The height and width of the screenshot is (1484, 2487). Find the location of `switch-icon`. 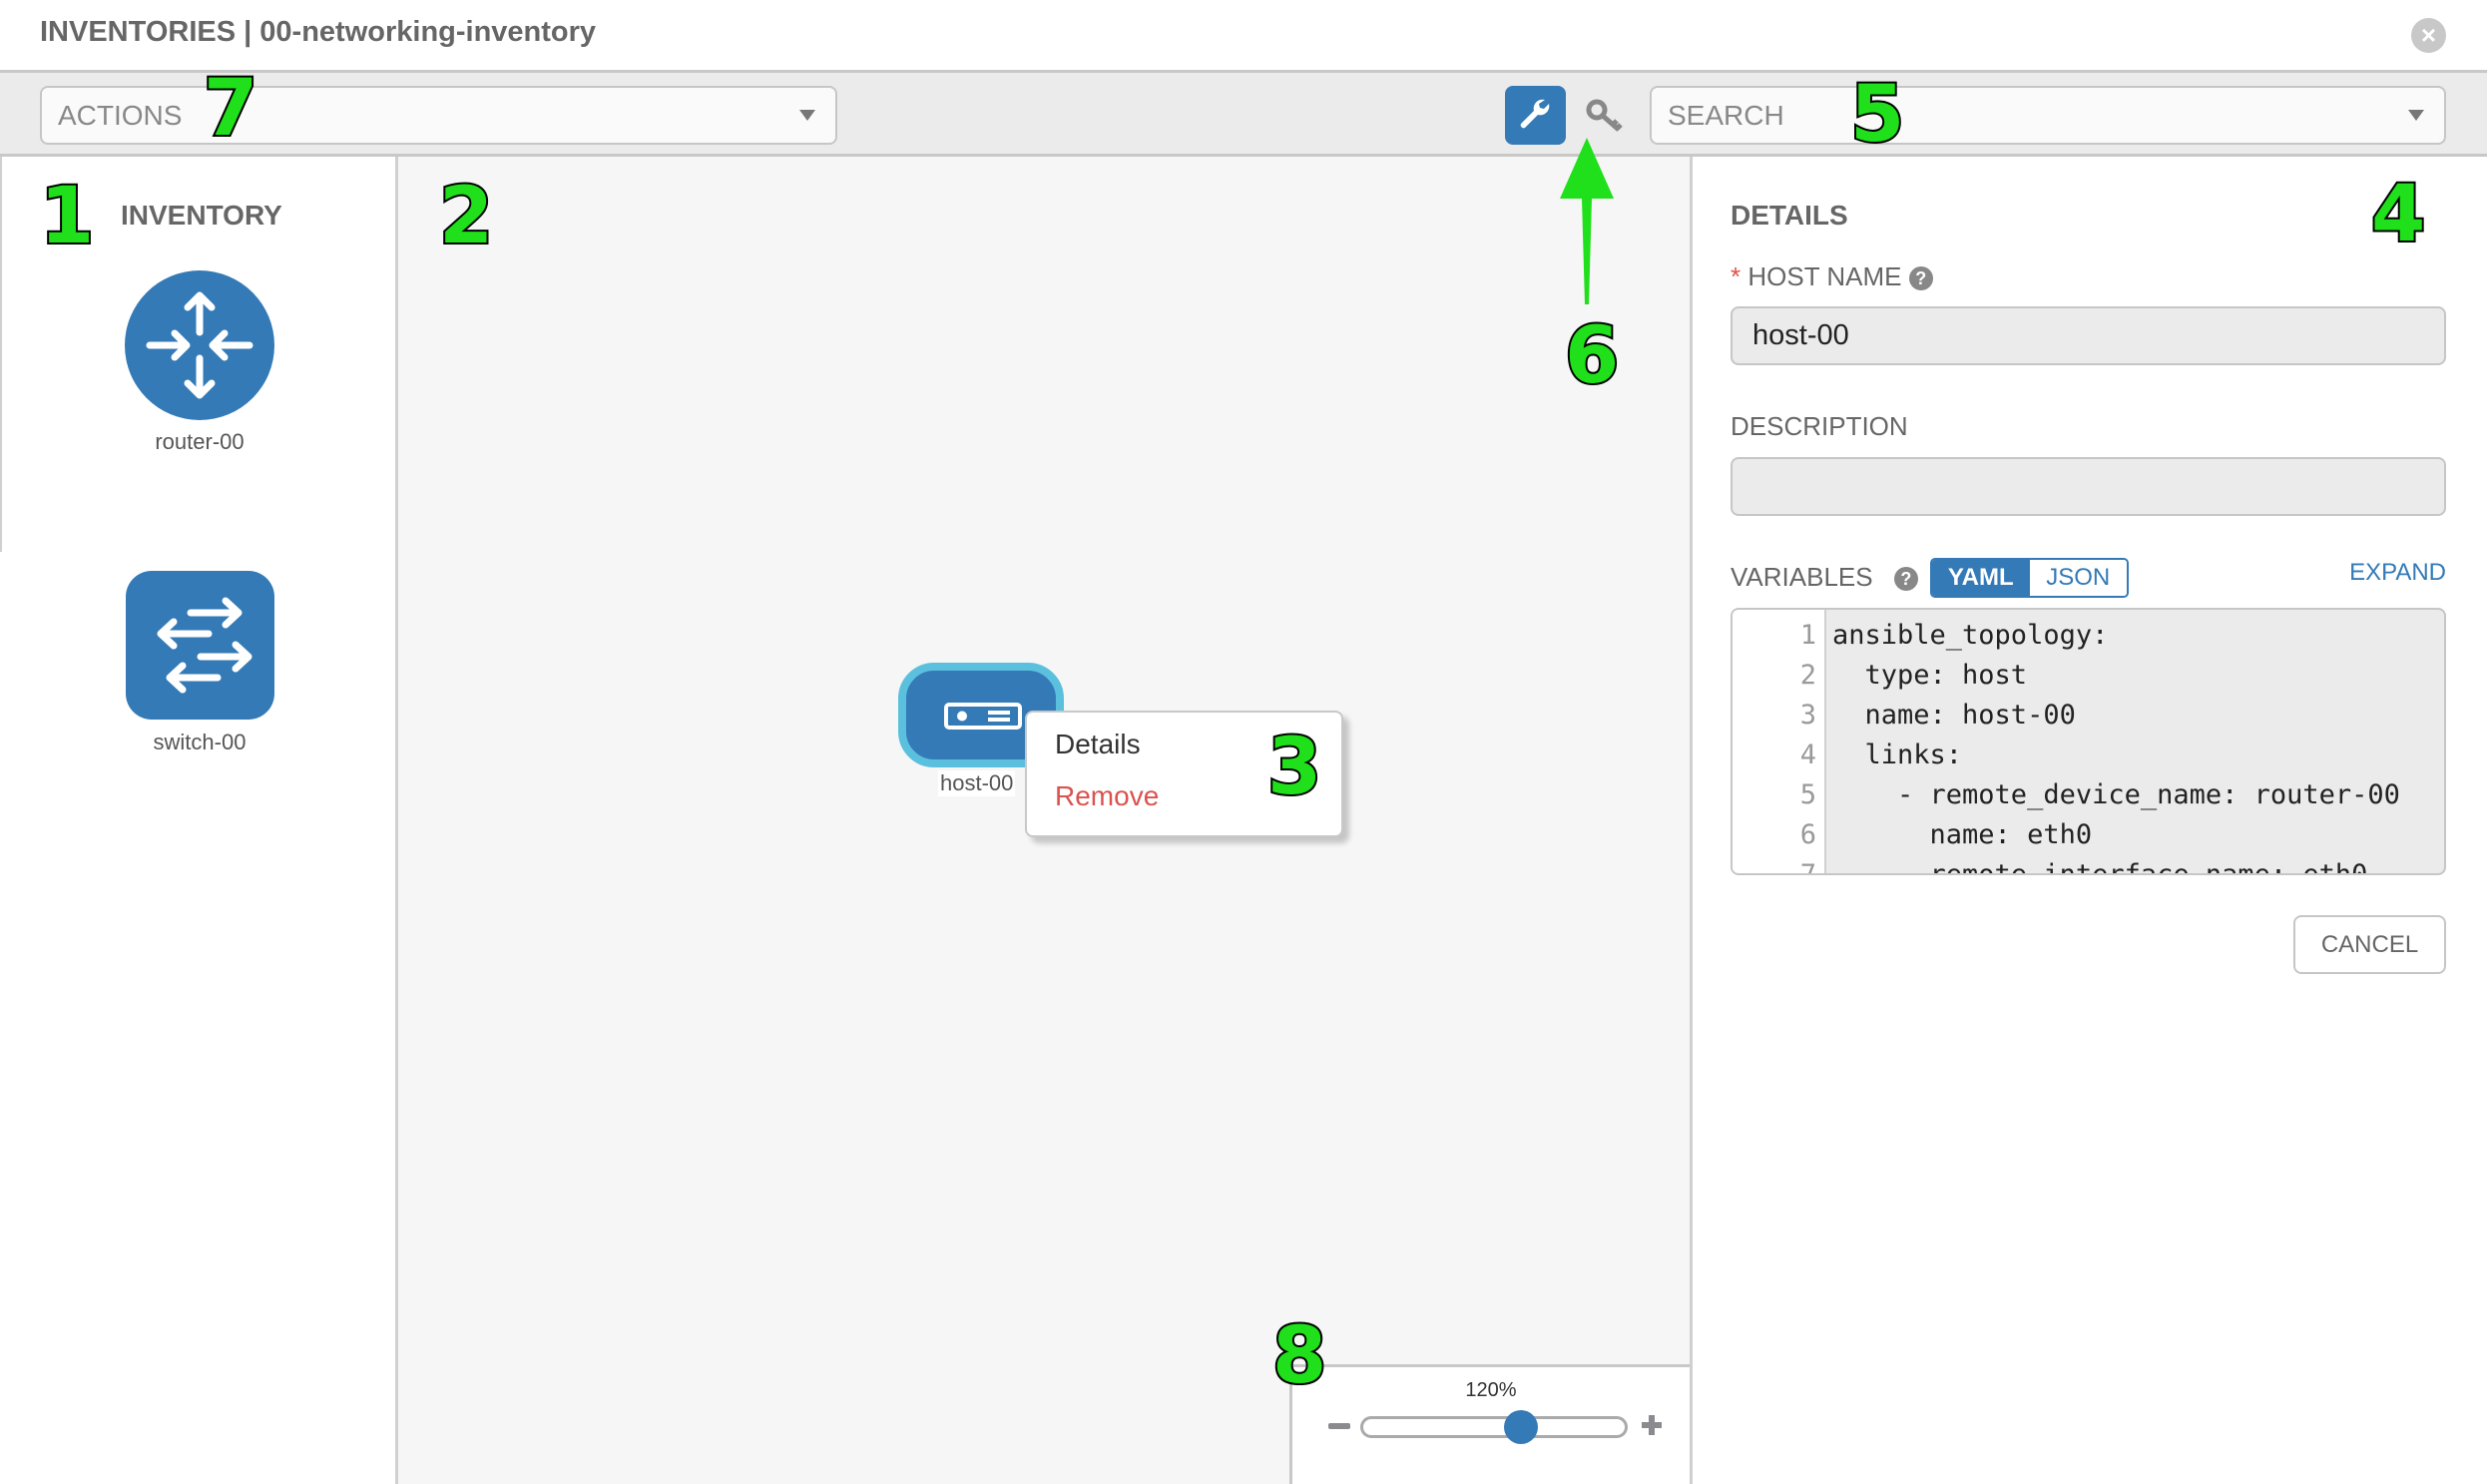

switch-icon is located at coordinates (204, 645).